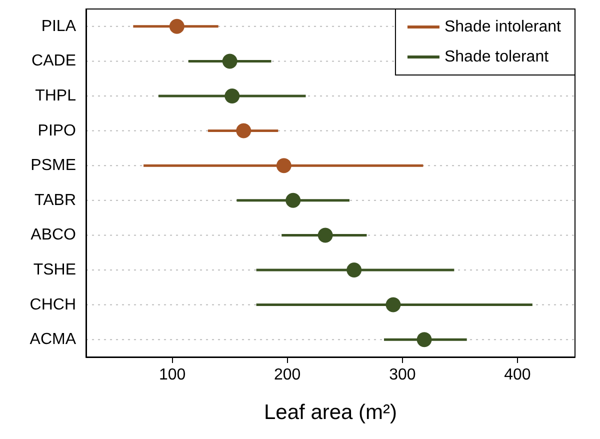 Image resolution: width=600 pixels, height=439 pixels. What do you see at coordinates (54, 270) in the screenshot?
I see `y-tick-label: TSHE` at bounding box center [54, 270].